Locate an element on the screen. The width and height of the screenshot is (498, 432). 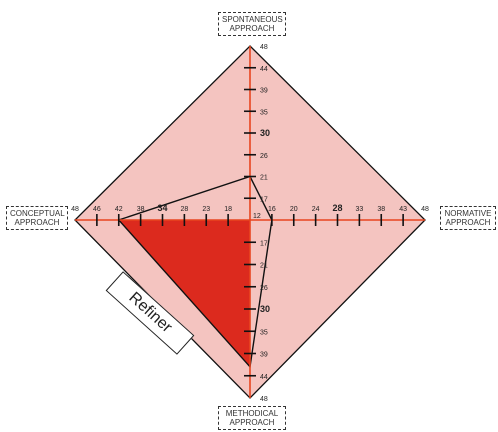
tick-label-top-44: 44 is located at coordinates (264, 69).